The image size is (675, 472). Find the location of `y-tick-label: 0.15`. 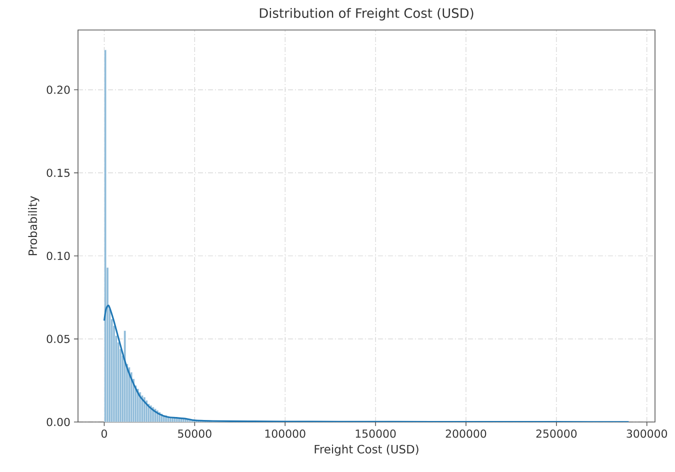

y-tick-label: 0.15 is located at coordinates (58, 172).